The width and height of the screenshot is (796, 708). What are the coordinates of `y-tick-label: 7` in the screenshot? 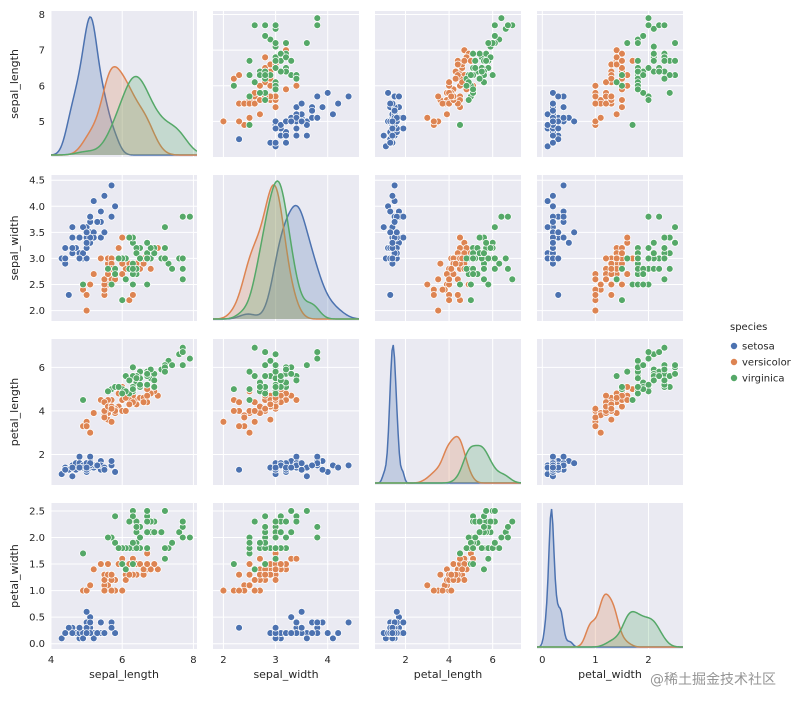 It's located at (42, 51).